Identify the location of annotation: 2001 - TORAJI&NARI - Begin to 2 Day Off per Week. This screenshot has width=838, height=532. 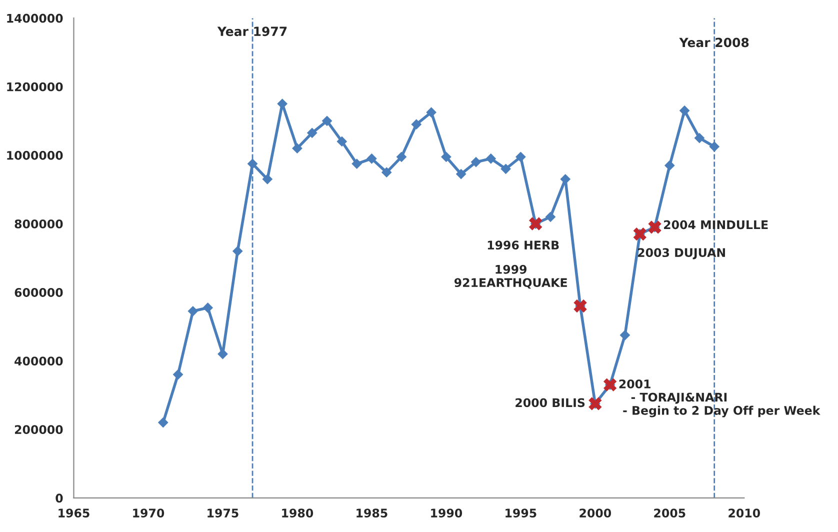
(719, 398).